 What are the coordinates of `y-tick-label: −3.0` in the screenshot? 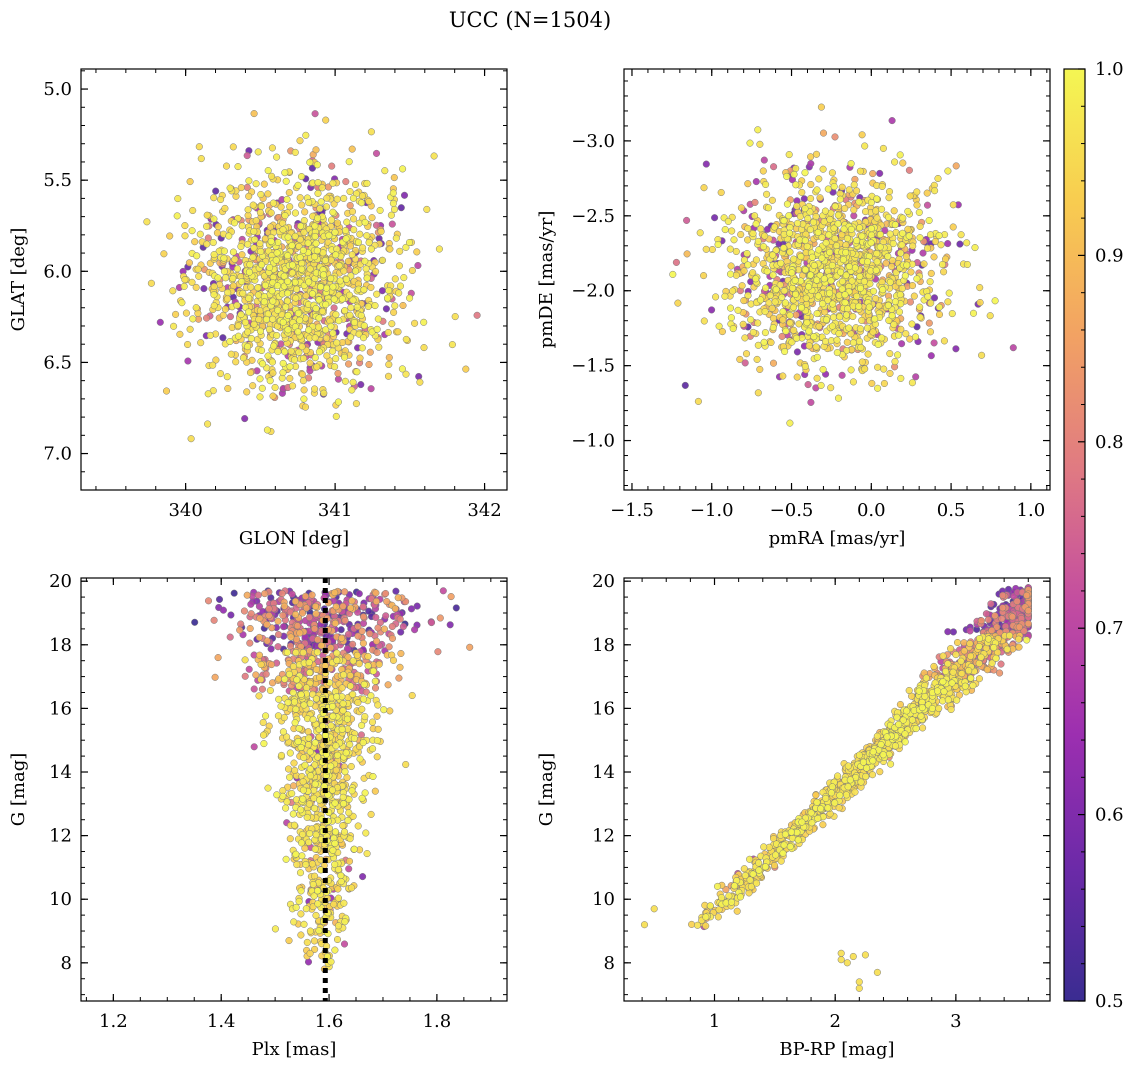 It's located at (593, 141).